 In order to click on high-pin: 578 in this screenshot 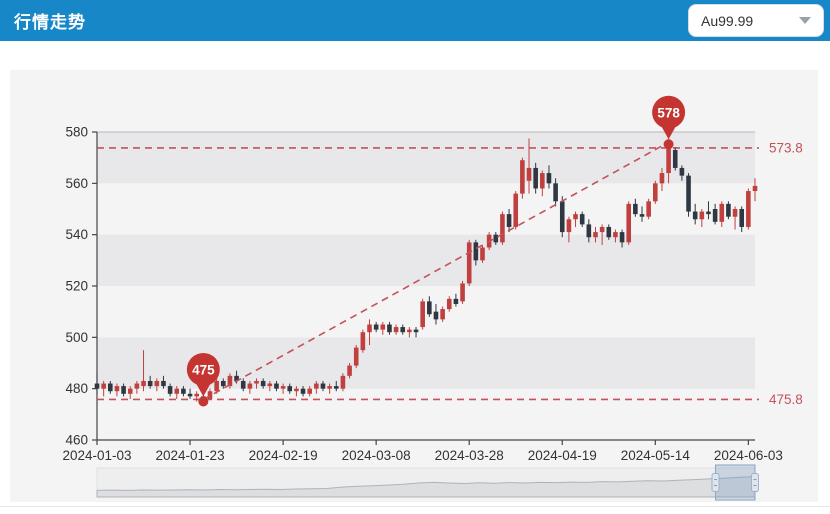, I will do `click(669, 122)`.